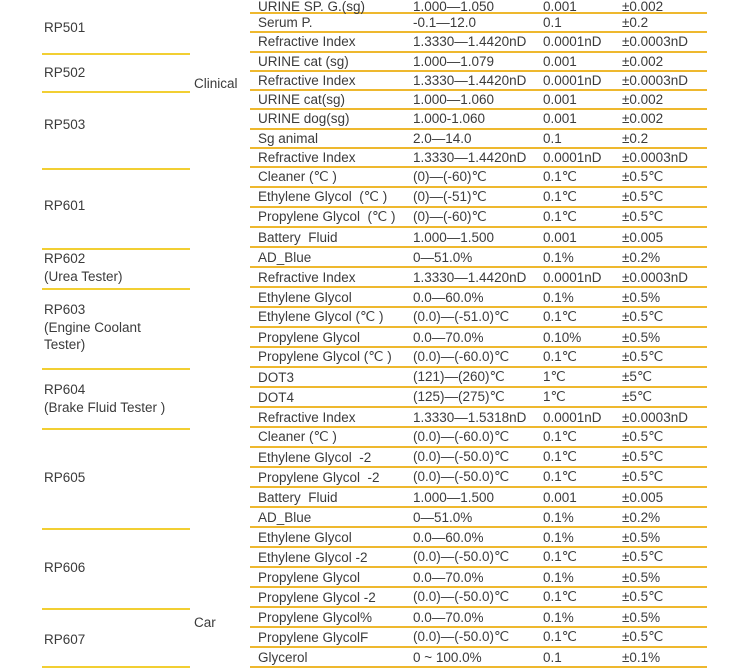 The image size is (750, 671). What do you see at coordinates (216, 83) in the screenshot?
I see `category-label-clinical: Clinical` at bounding box center [216, 83].